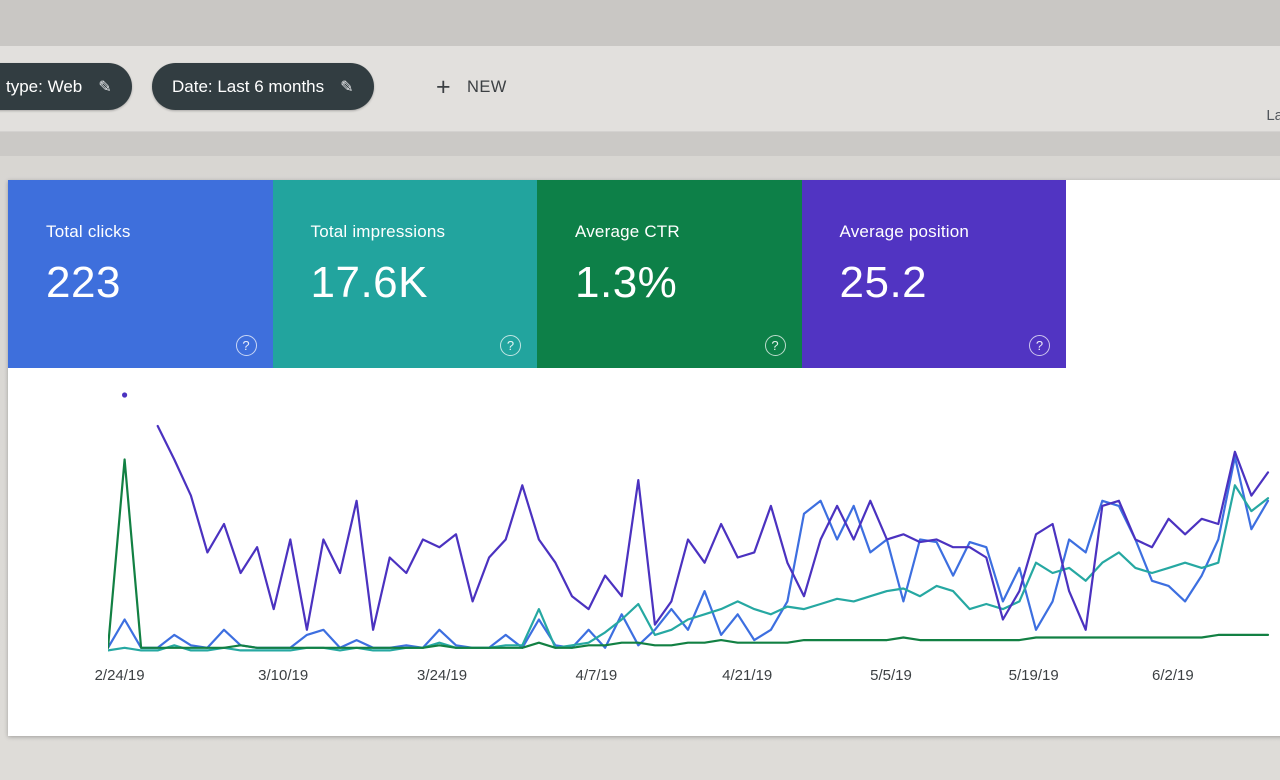 This screenshot has height=780, width=1280. I want to click on plus-icon: +, so click(443, 87).